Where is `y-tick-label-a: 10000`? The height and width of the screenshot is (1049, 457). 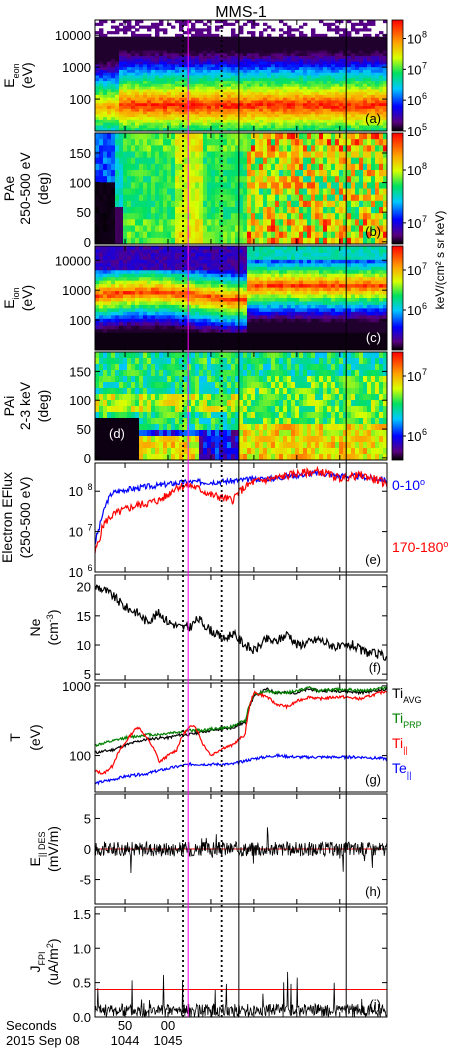
y-tick-label-a: 10000 is located at coordinates (73, 35).